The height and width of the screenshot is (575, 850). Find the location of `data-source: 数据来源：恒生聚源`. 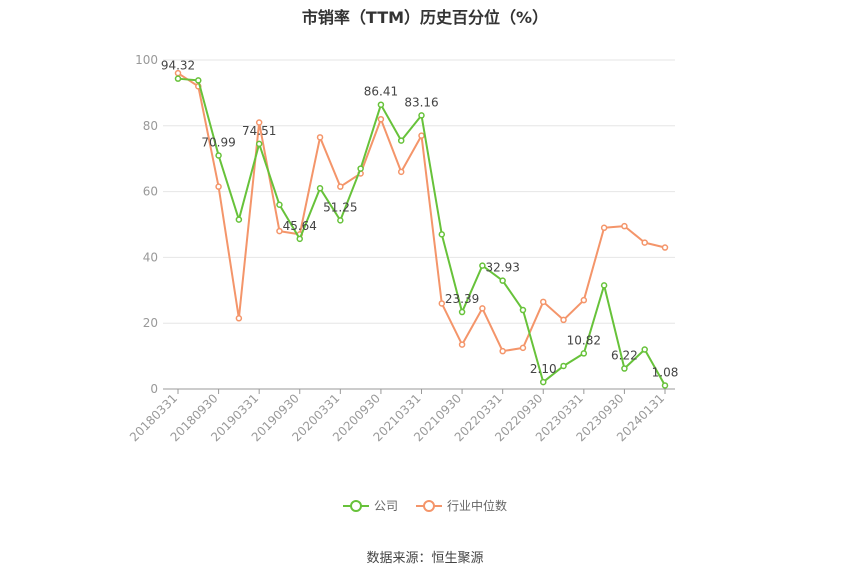

data-source: 数据来源：恒生聚源 is located at coordinates (425, 558).